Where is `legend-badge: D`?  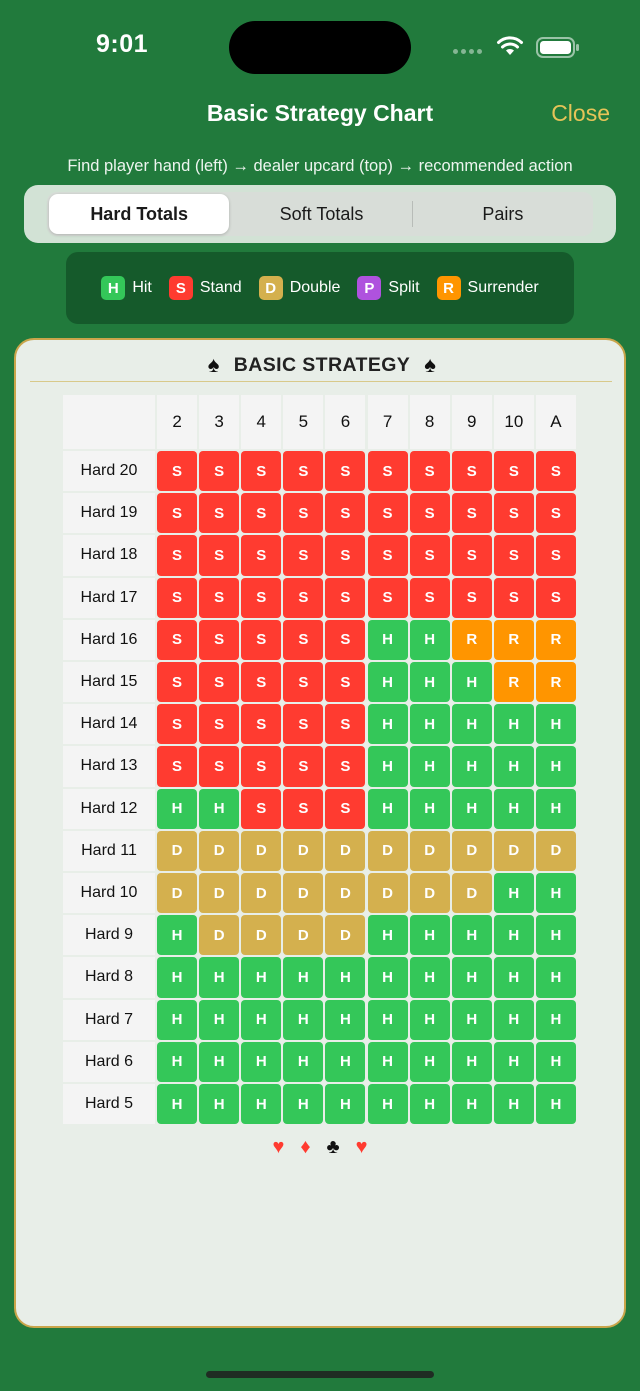 legend-badge: D is located at coordinates (270, 288).